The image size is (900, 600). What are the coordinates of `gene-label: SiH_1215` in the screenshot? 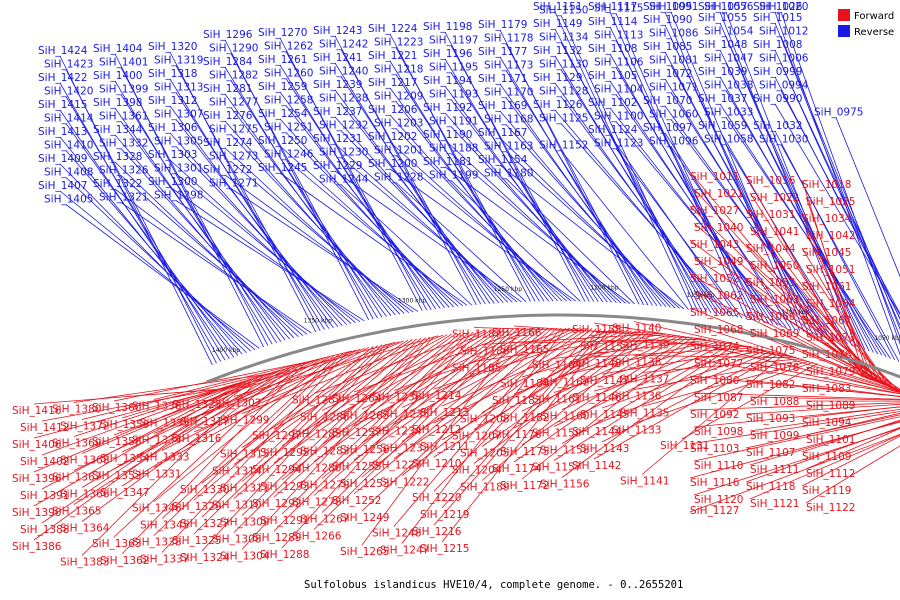 It's located at (444, 549).